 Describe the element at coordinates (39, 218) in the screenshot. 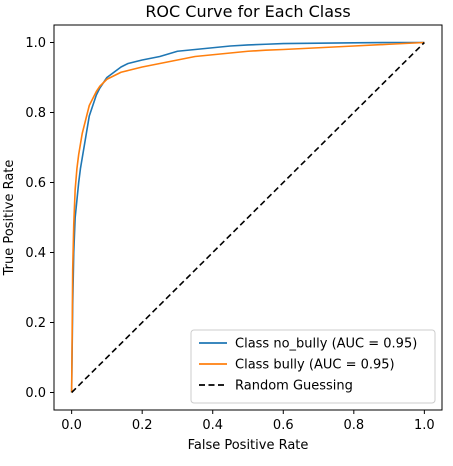

I see `y-axis: 0.0 0.2 0.4 0.6 0.8 1.0` at that location.